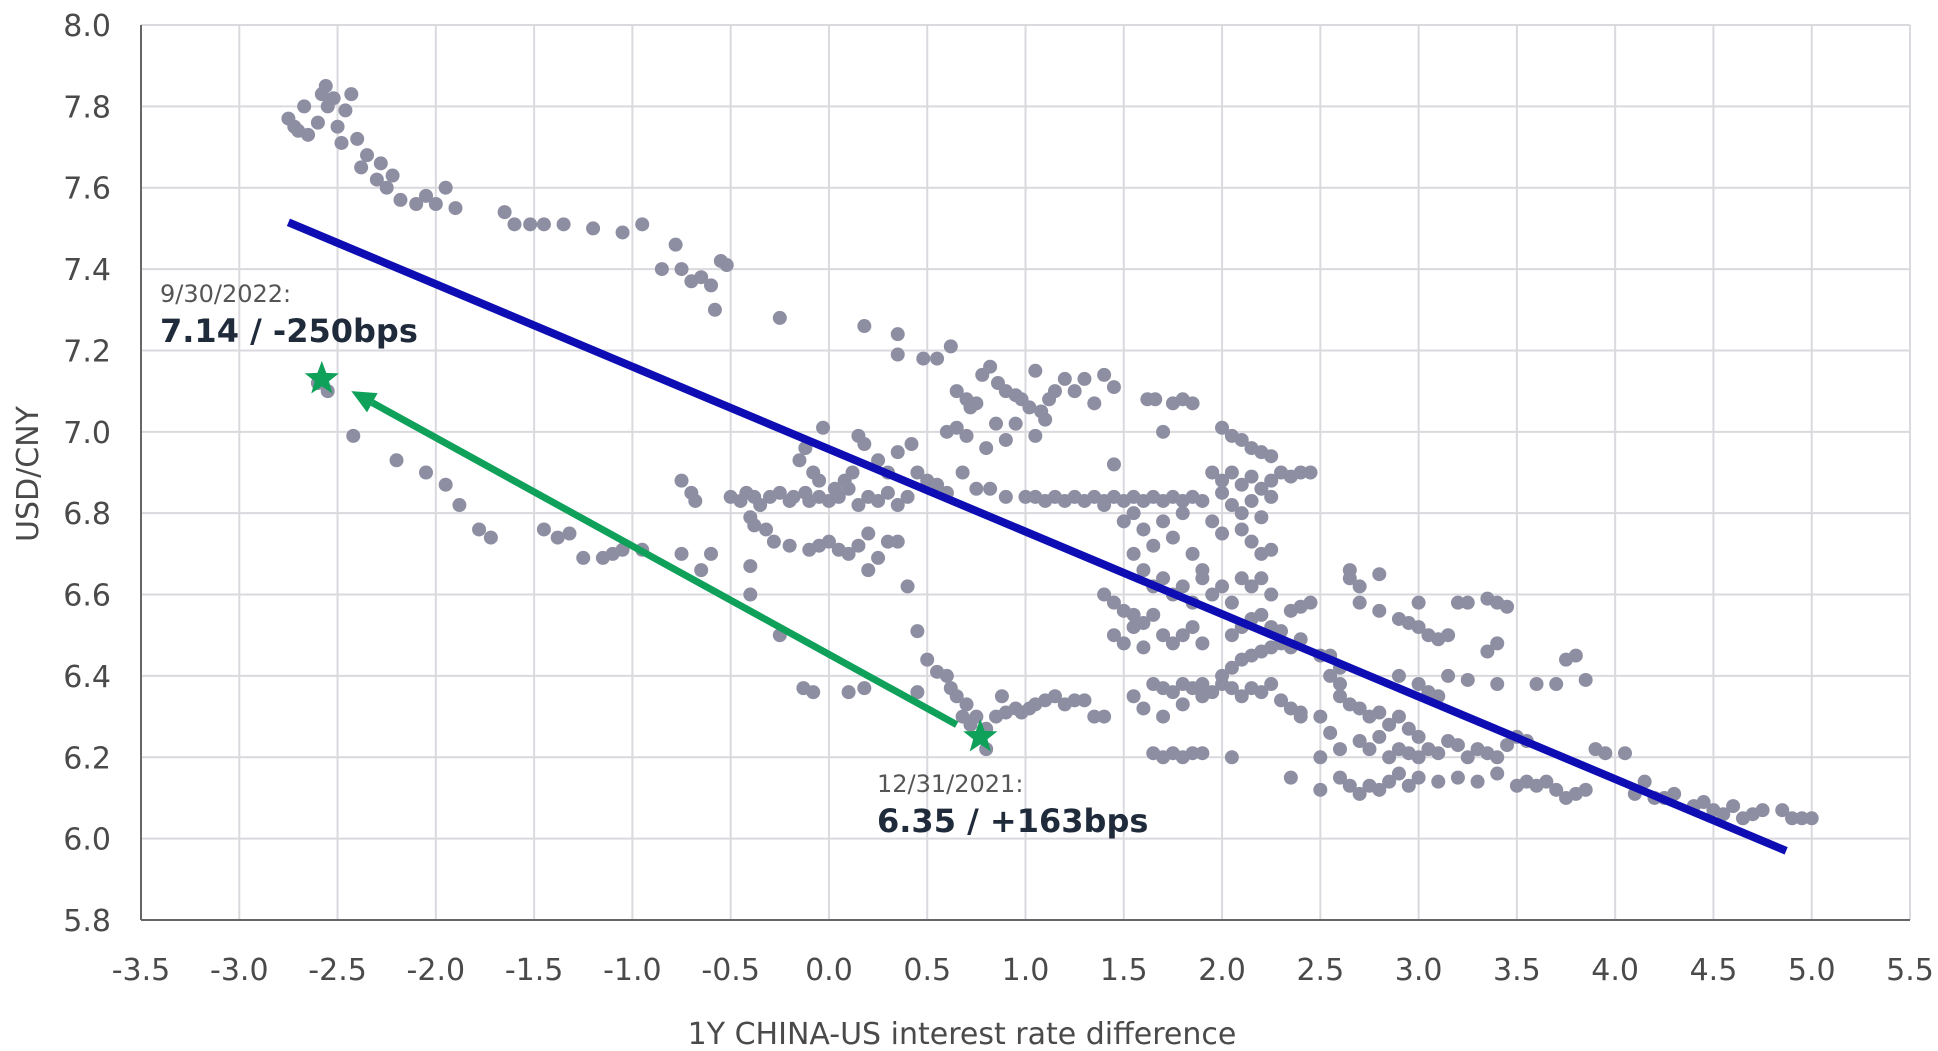 The image size is (1938, 1051). I want to click on x-tick-label: 5.0, so click(1812, 970).